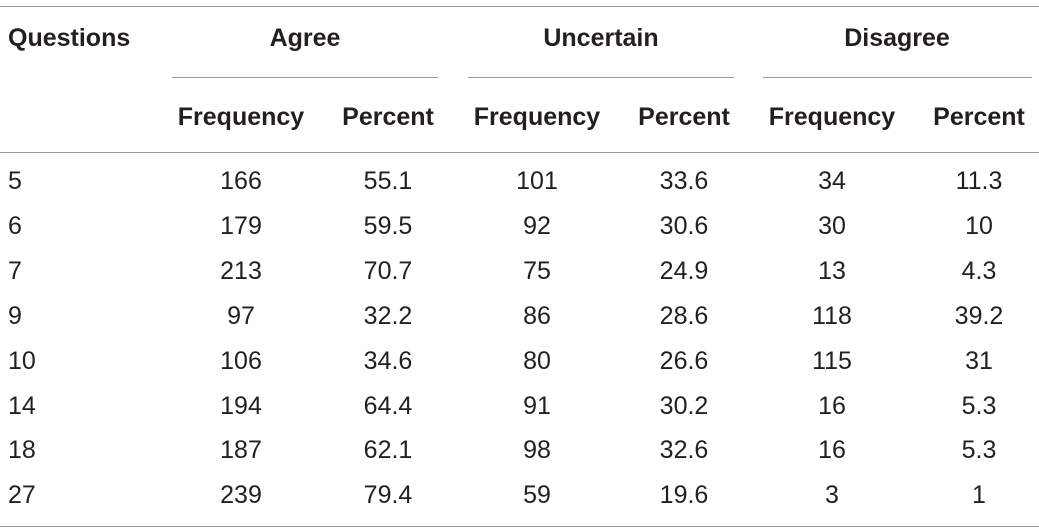 This screenshot has height=532, width=1039. I want to click on table-cell: 86, so click(537, 316).